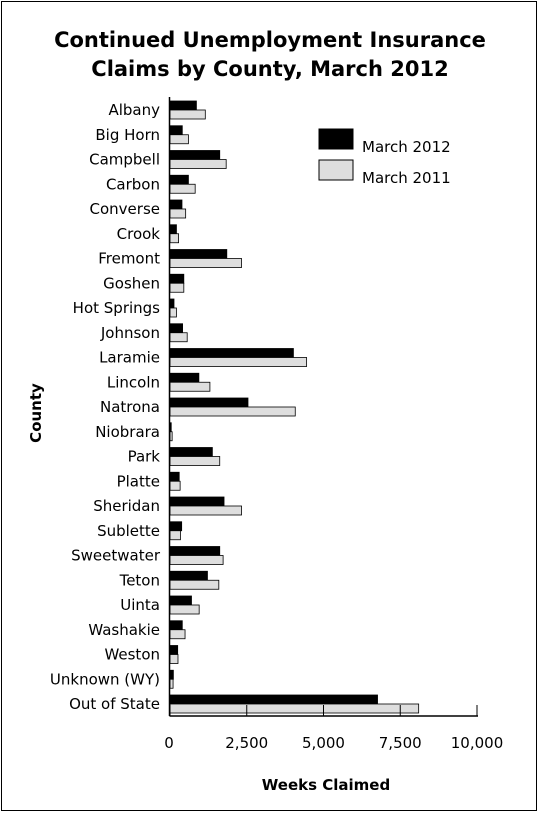 This screenshot has width=540, height=814. Describe the element at coordinates (175, 535) in the screenshot. I see `bar-sublette-march-2011` at that location.